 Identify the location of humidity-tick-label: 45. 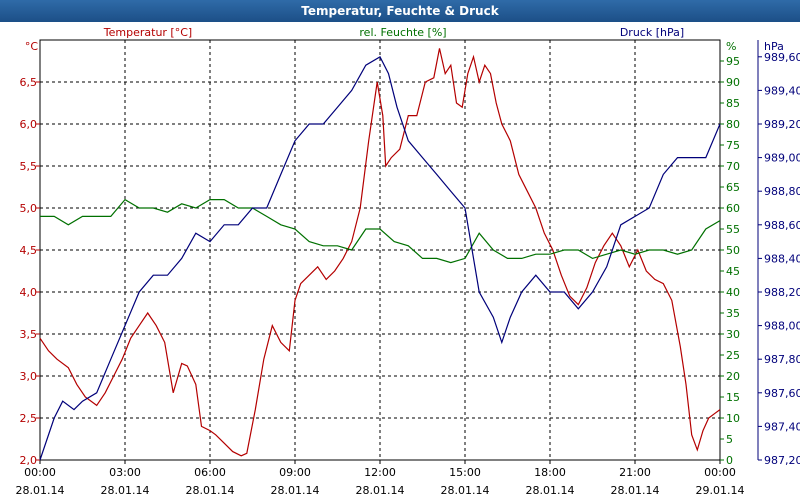
(733, 271).